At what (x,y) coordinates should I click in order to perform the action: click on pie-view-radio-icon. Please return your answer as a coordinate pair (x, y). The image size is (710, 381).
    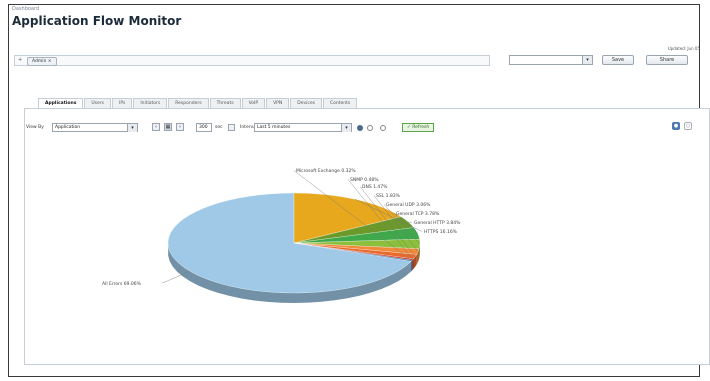
    Looking at the image, I should click on (360, 128).